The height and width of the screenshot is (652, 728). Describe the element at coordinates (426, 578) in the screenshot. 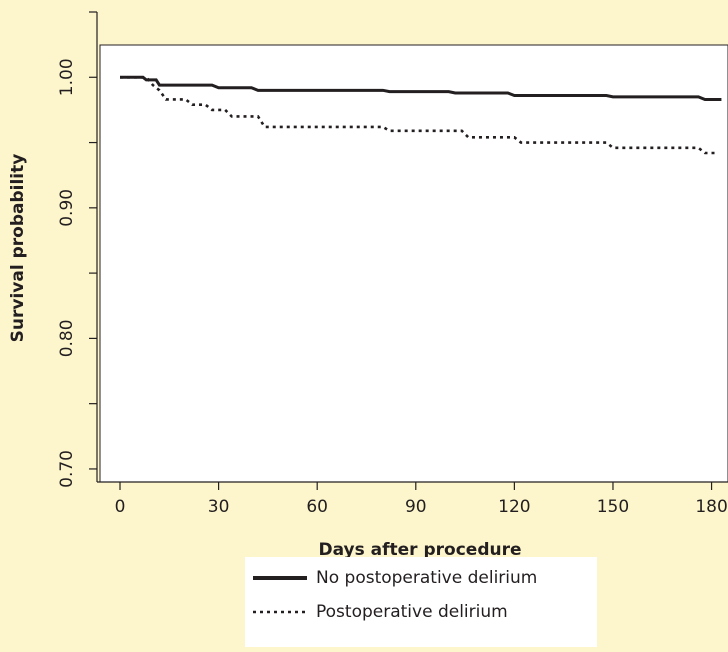

I see `legend-label: No postoperative delirium` at that location.